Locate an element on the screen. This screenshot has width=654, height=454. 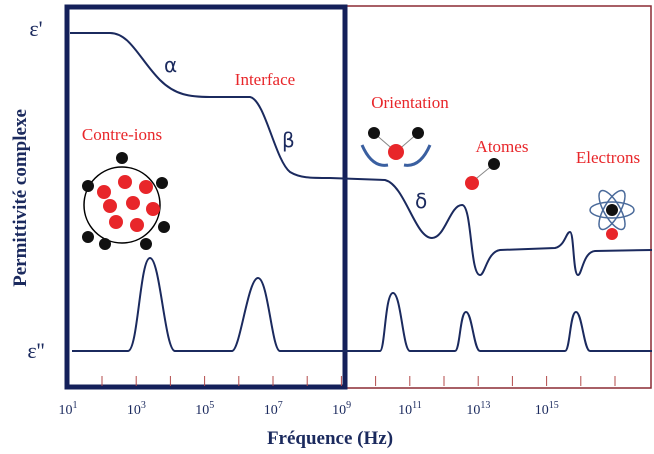
orientation-icon is located at coordinates (396, 147).